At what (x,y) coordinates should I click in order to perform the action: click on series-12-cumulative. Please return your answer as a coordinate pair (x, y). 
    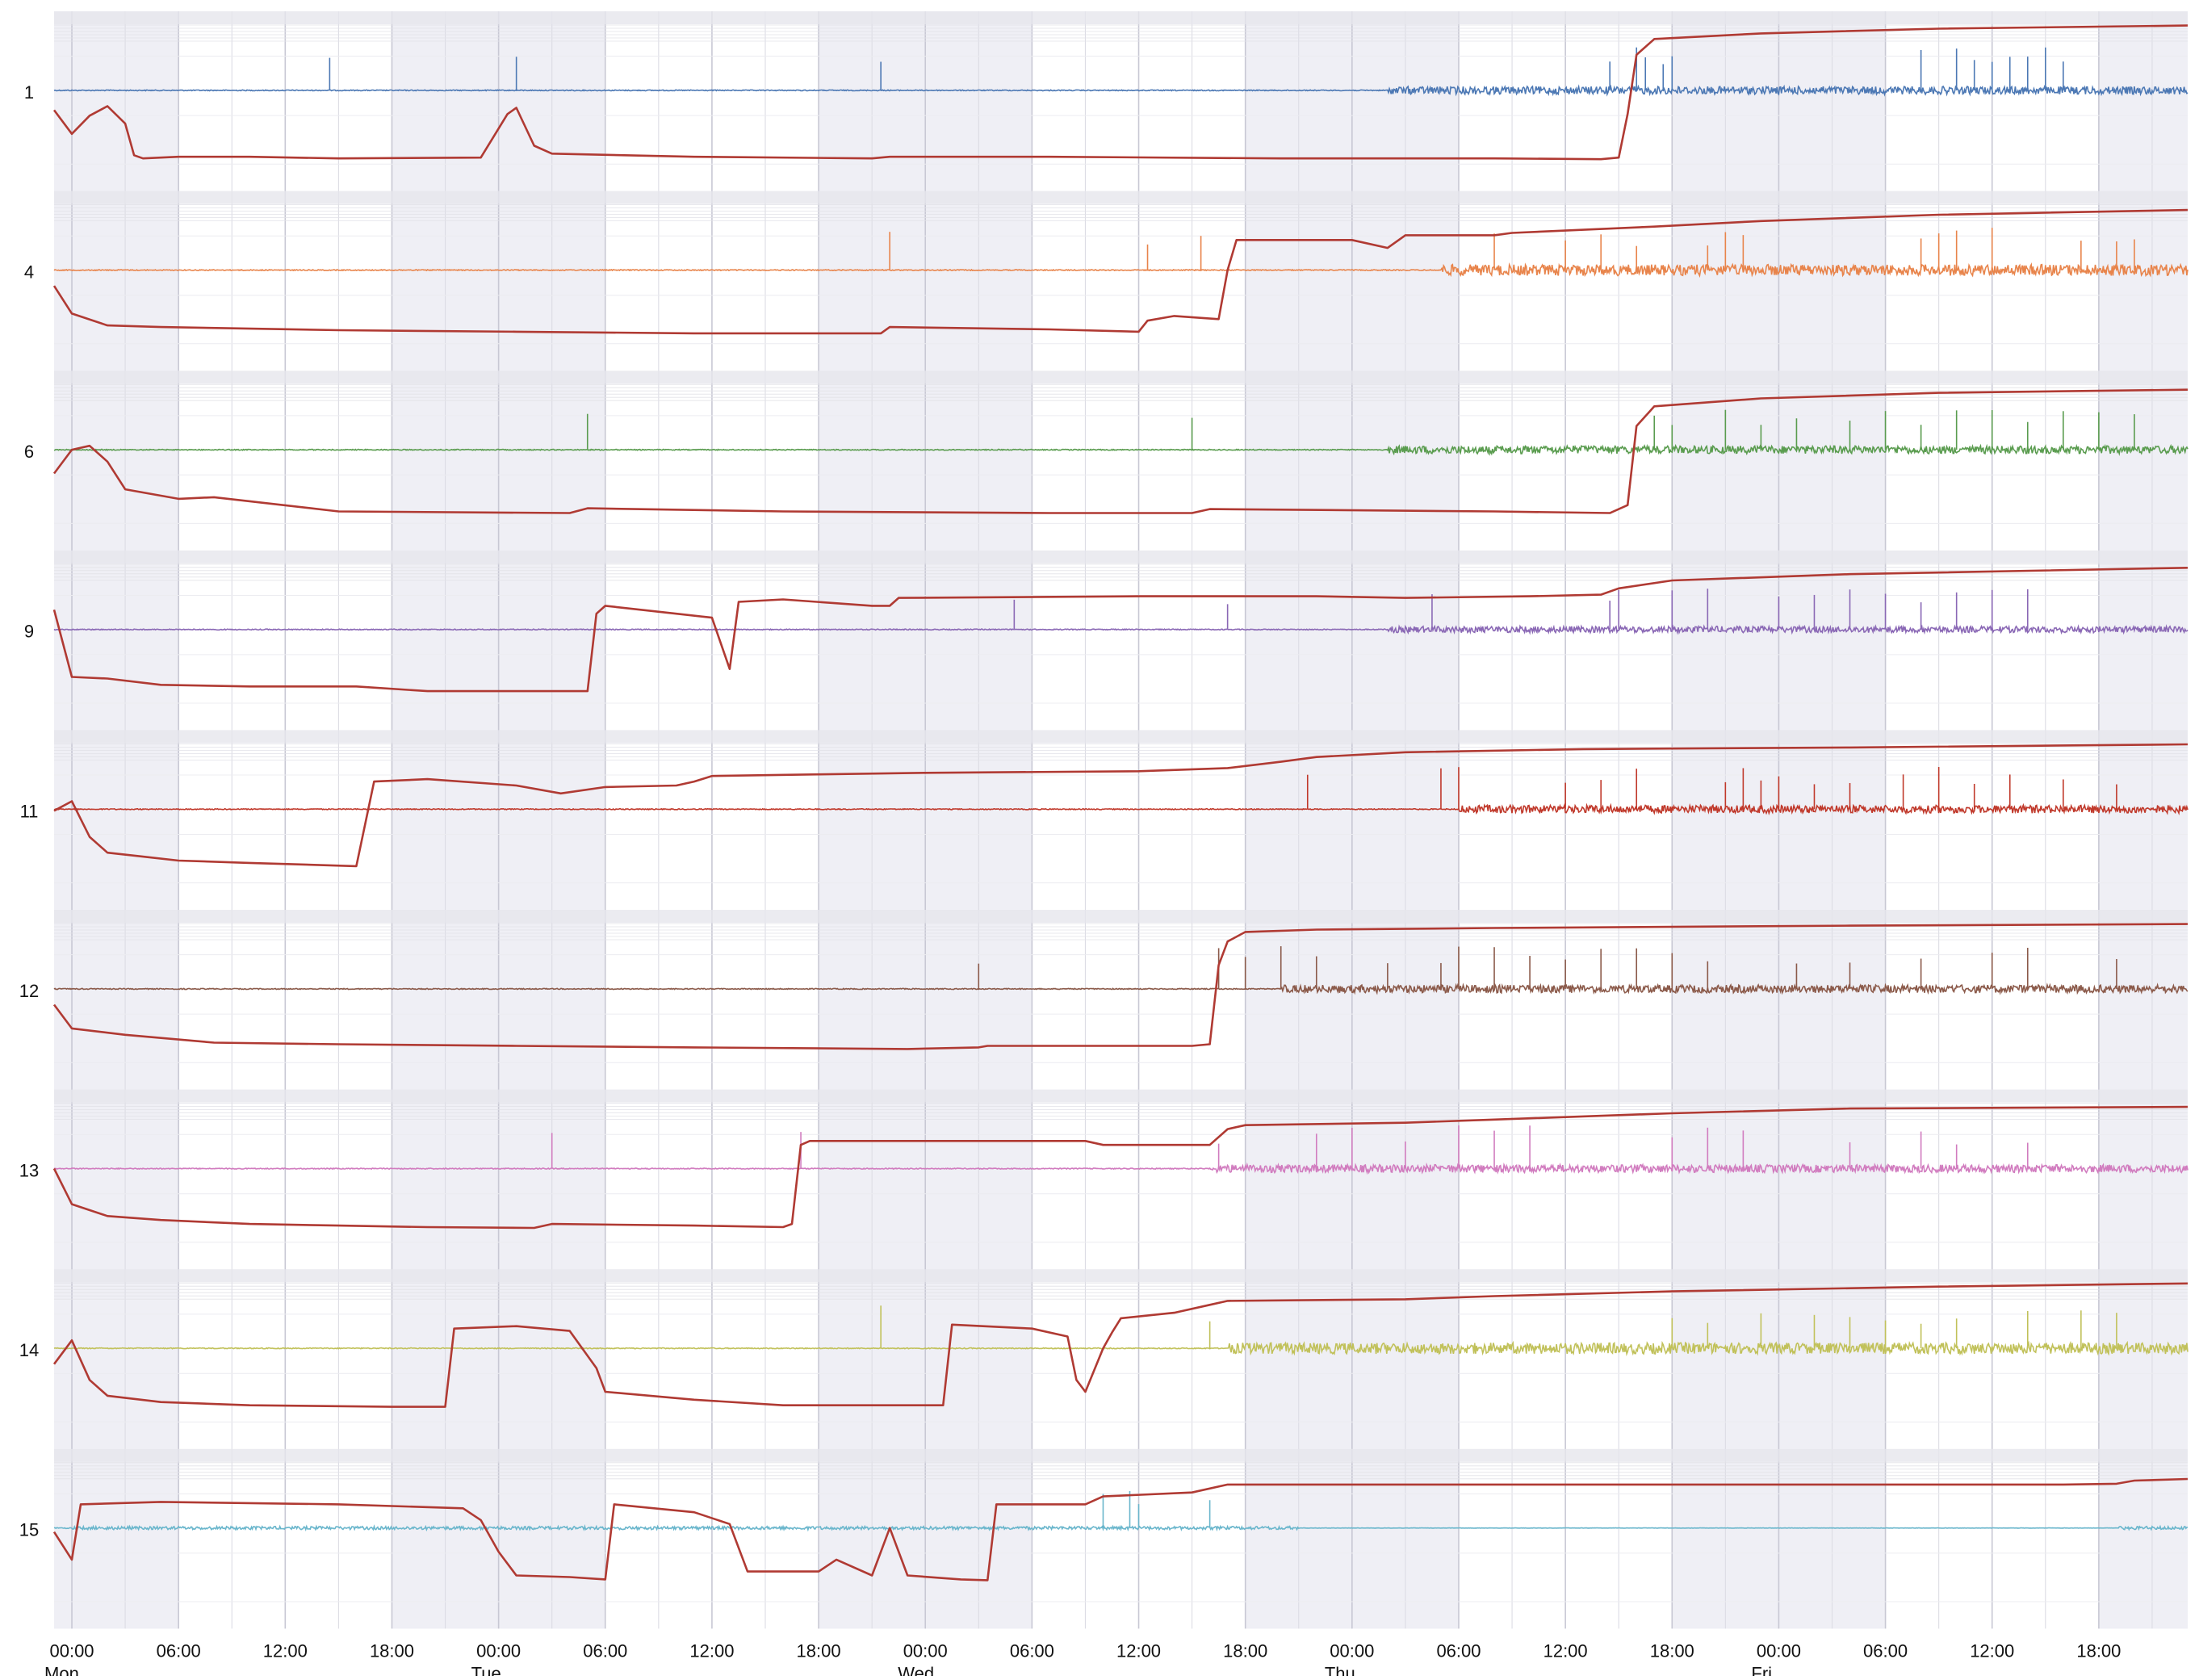
    Looking at the image, I should click on (1120, 986).